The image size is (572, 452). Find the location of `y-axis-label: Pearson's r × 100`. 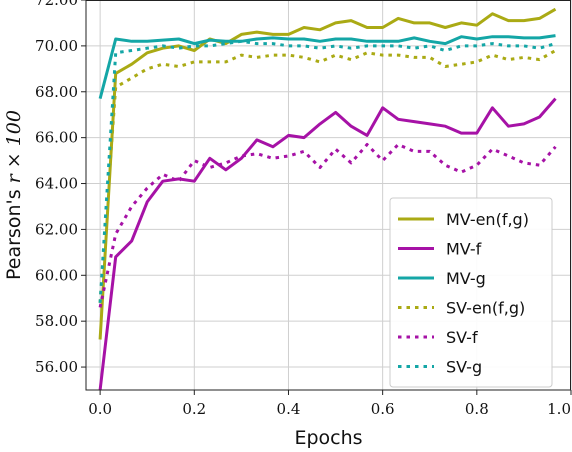

y-axis-label: Pearson's r × 100 is located at coordinates (14, 195).